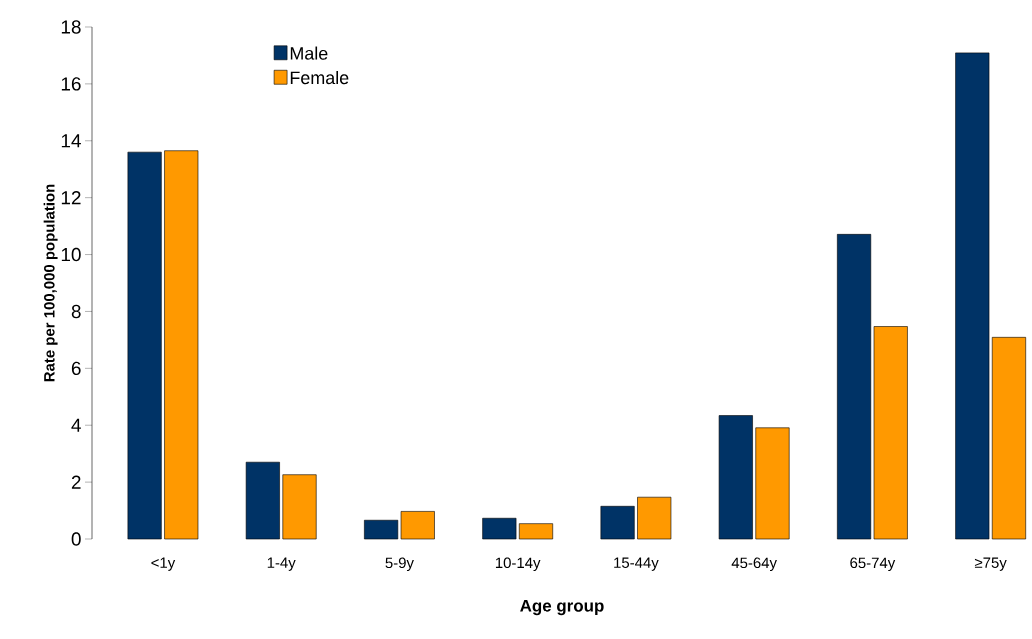  What do you see at coordinates (319, 78) in the screenshot?
I see `legend-label: Female` at bounding box center [319, 78].